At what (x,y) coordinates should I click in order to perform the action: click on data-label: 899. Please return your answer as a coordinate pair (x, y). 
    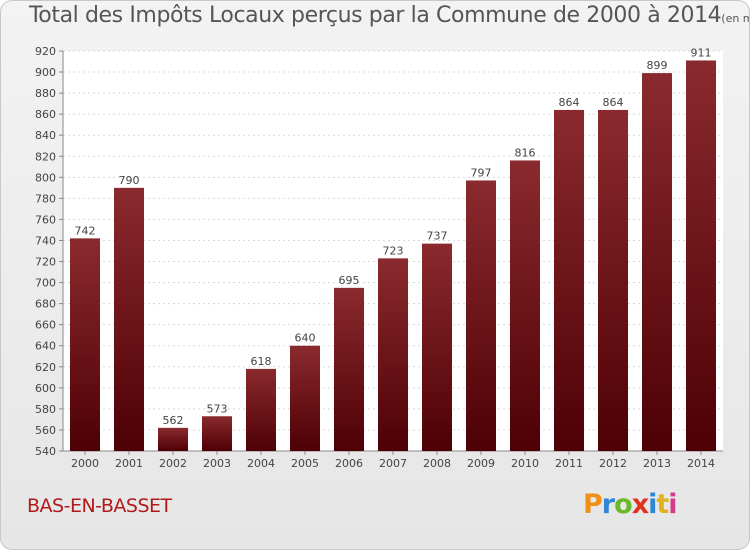
    Looking at the image, I should click on (657, 65).